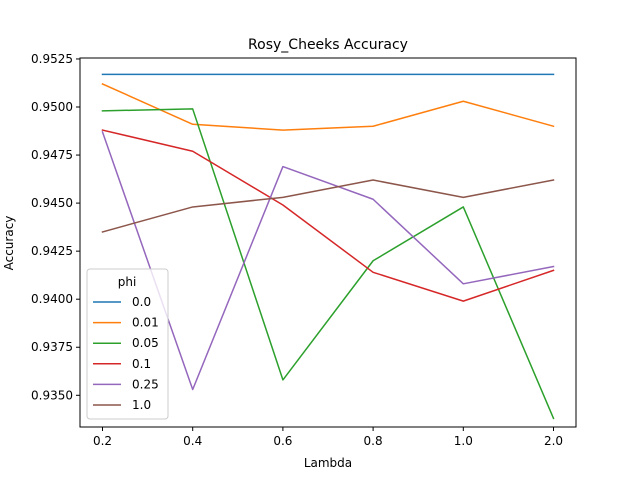 This screenshot has height=480, width=640. What do you see at coordinates (52, 251) in the screenshot?
I see `y-tick-label: 0.9425` at bounding box center [52, 251].